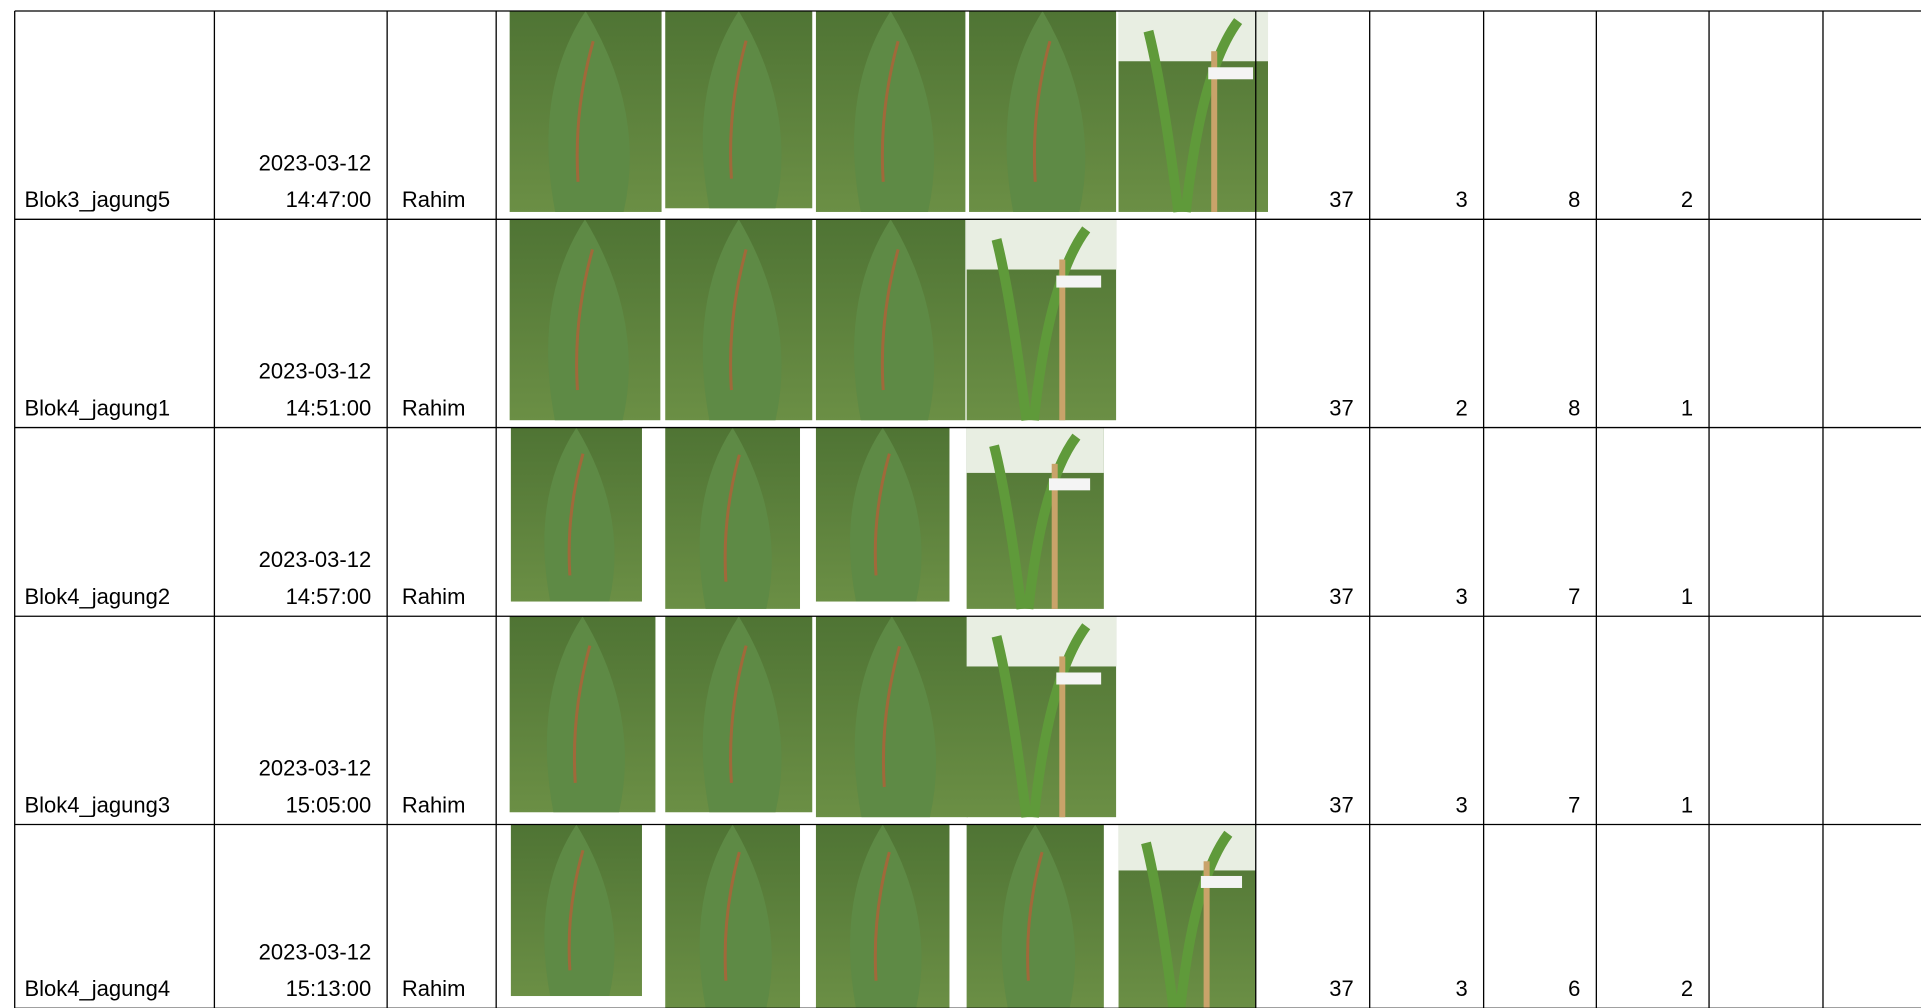 The height and width of the screenshot is (1008, 1921). I want to click on plot-id: Blok4_jagung4, so click(98, 988).